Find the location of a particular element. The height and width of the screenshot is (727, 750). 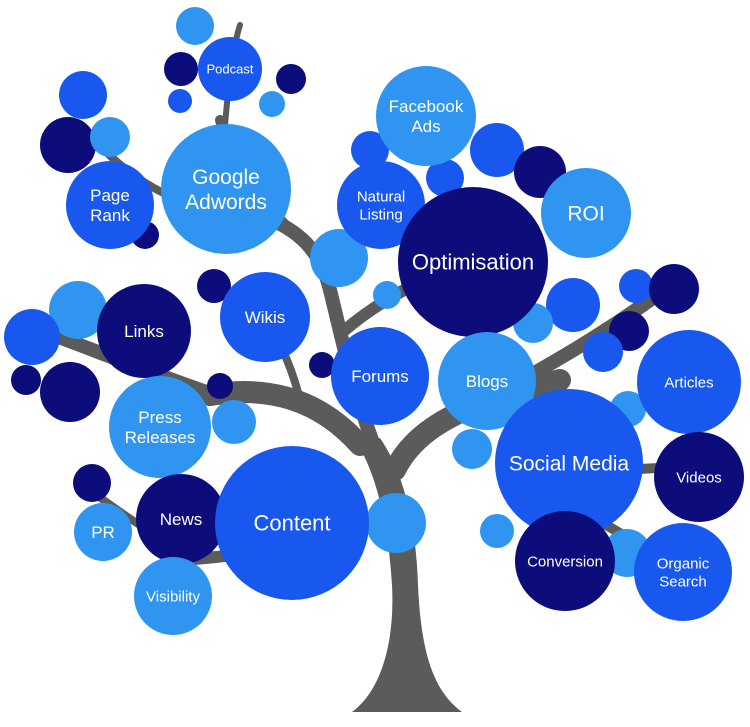

node-page-rank: Page Rank is located at coordinates (110, 205).